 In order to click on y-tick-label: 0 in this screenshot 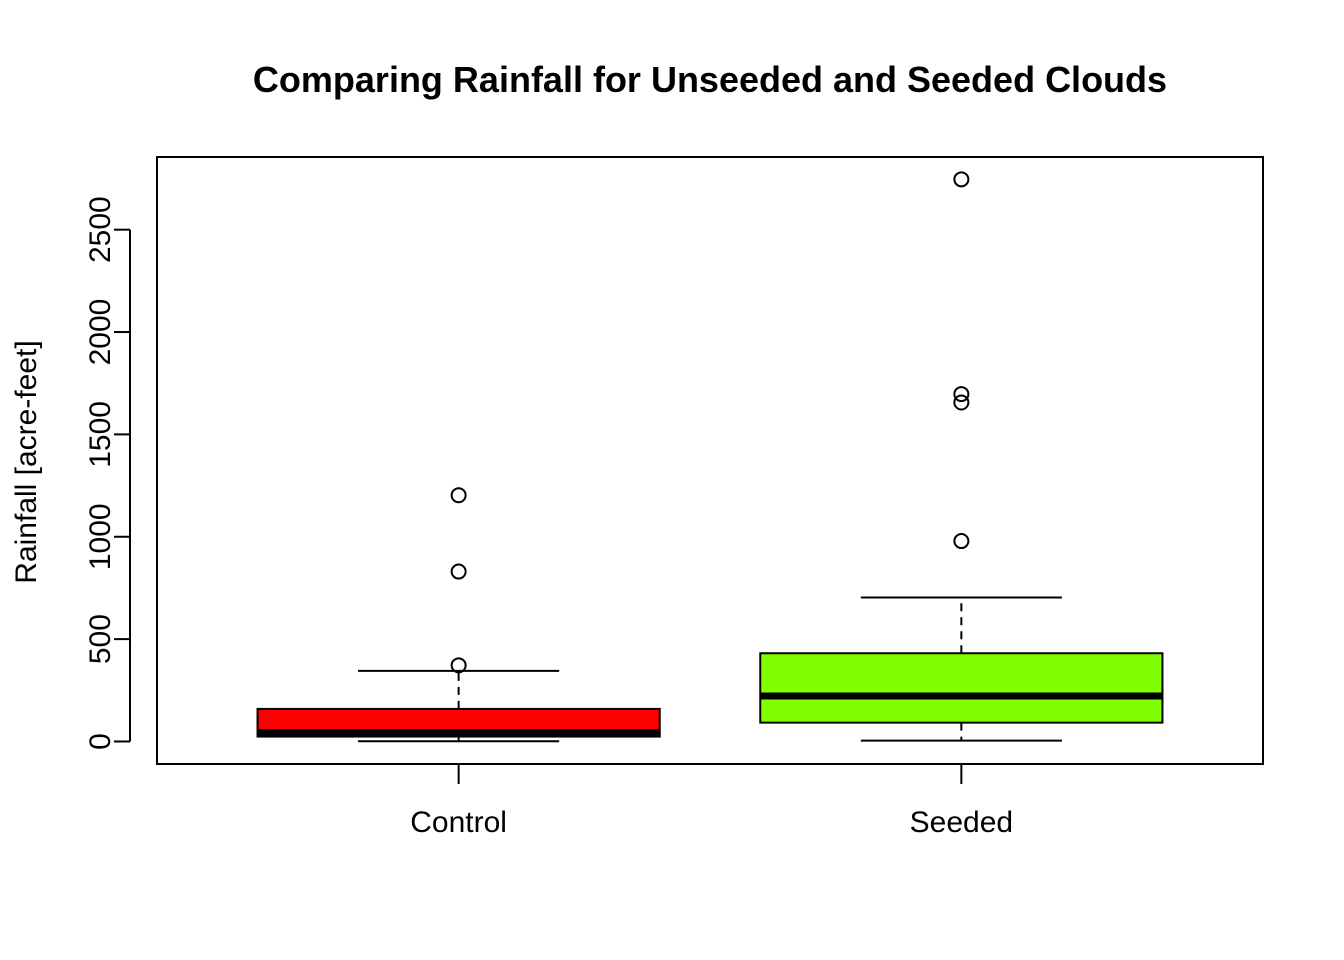, I will do `click(100, 741)`.